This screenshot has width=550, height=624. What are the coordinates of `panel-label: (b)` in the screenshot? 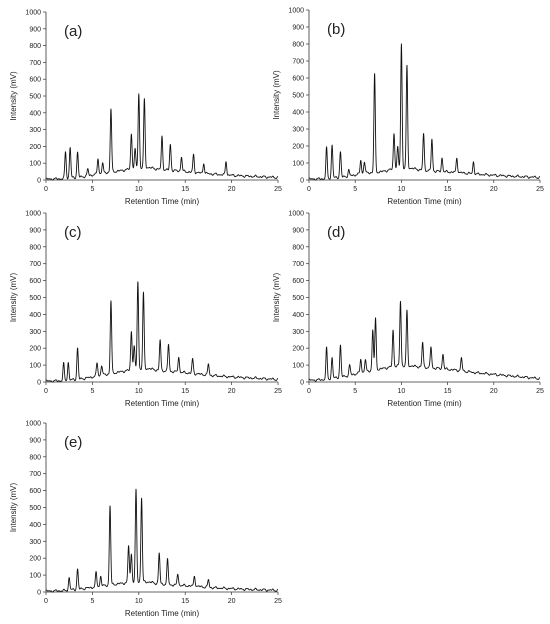 It's located at (336, 29).